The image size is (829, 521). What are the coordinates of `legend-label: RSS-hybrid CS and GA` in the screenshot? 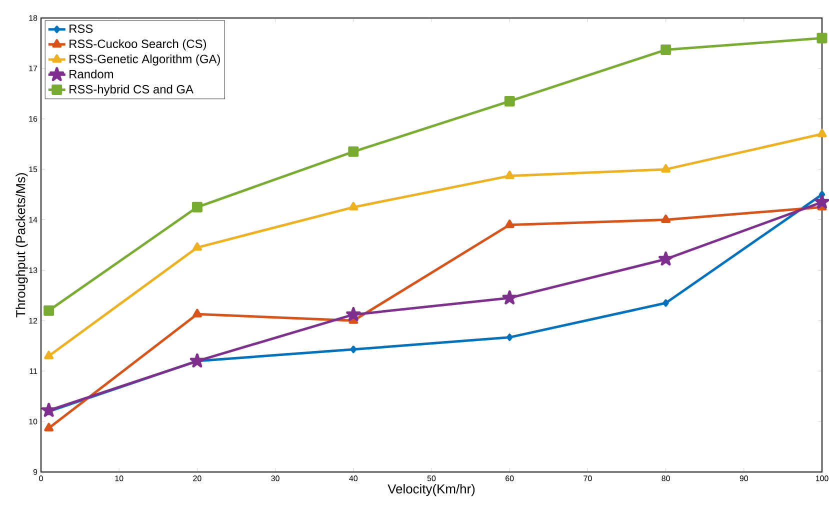 It's located at (132, 90).